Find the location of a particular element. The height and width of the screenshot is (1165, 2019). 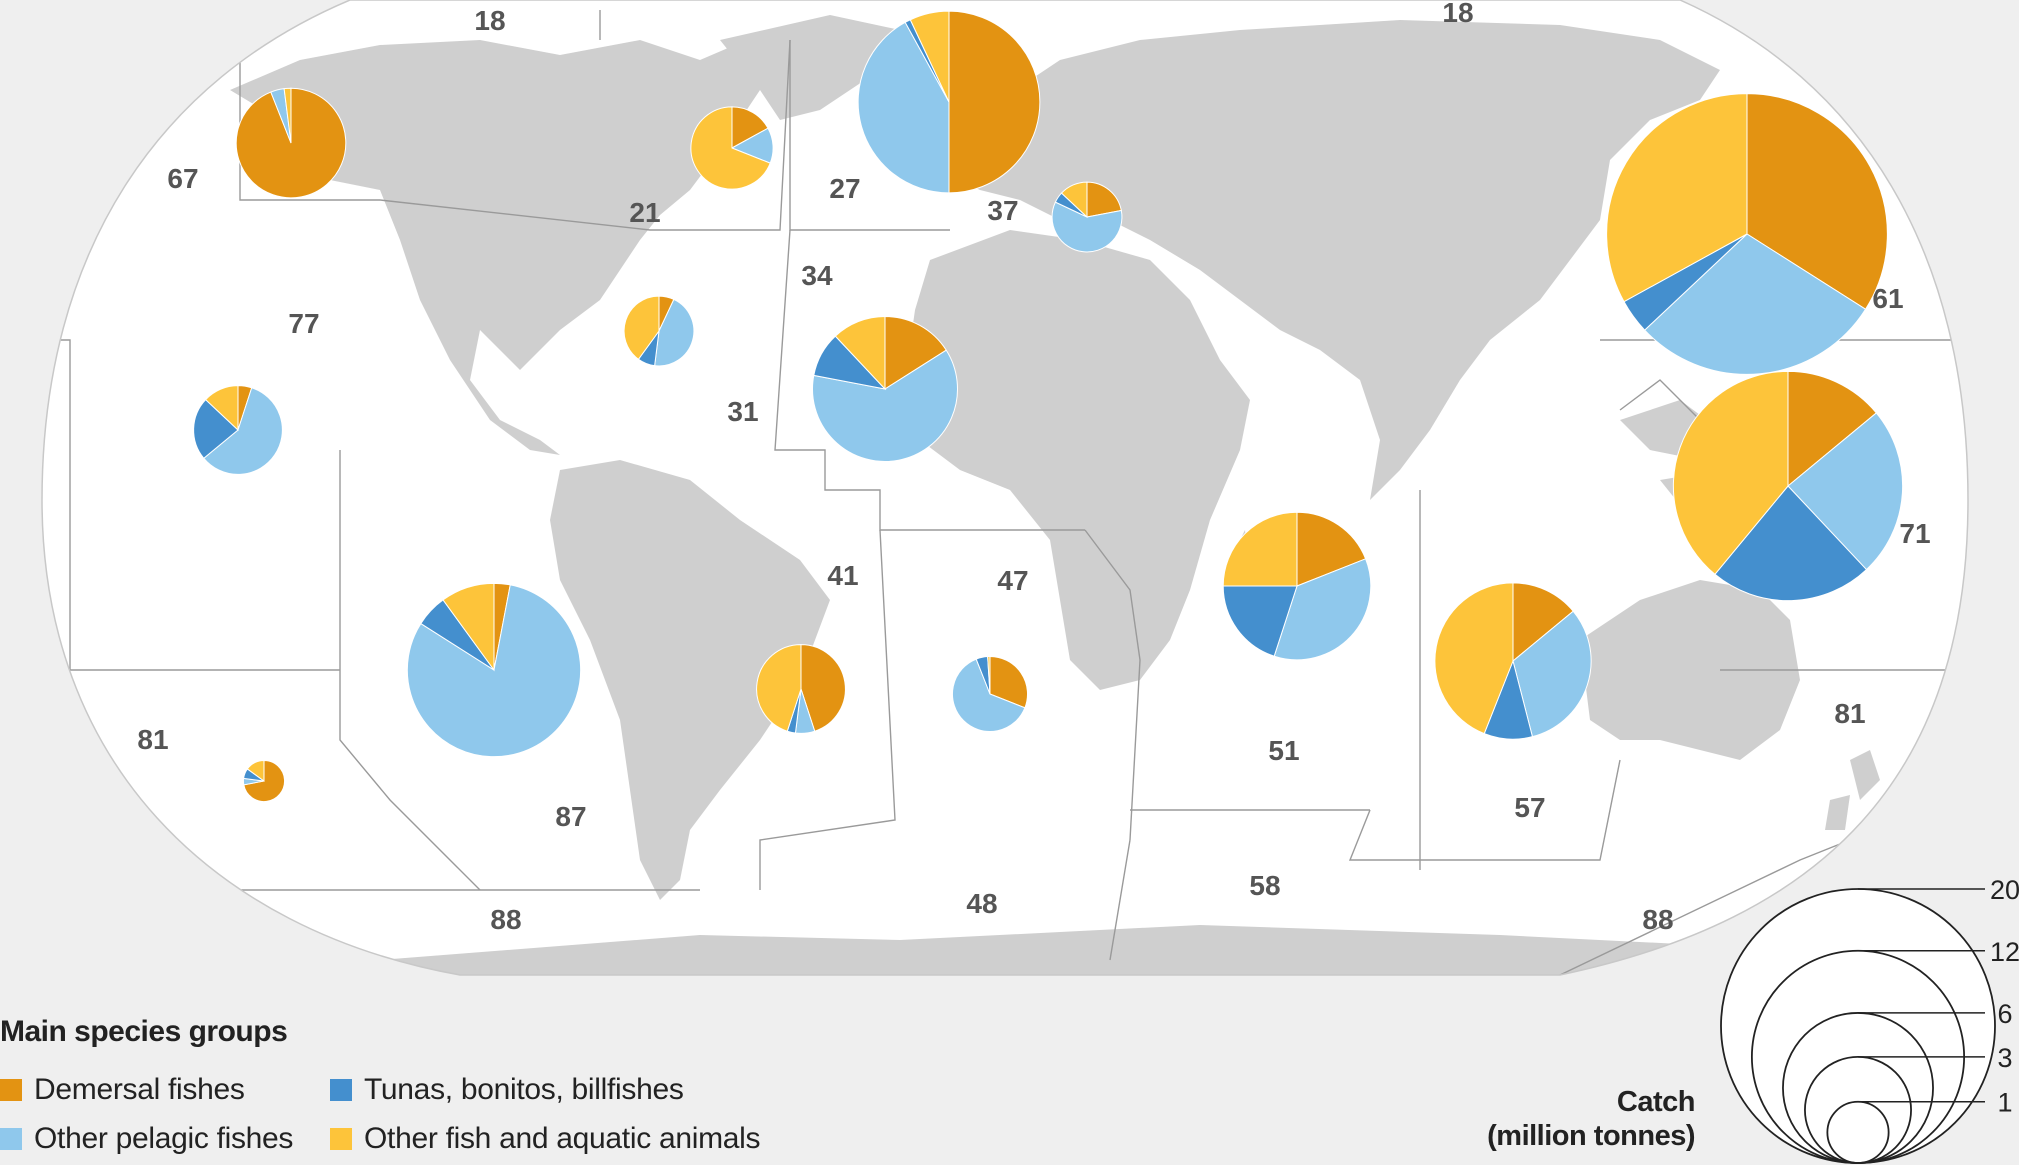

legend-item-demersal: Demersal fishes is located at coordinates (122, 1090).